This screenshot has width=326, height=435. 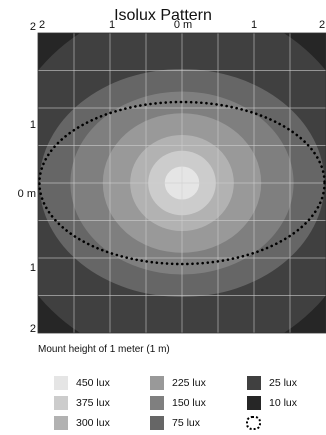 I want to click on legend-label: 225 lux, so click(x=189, y=383).